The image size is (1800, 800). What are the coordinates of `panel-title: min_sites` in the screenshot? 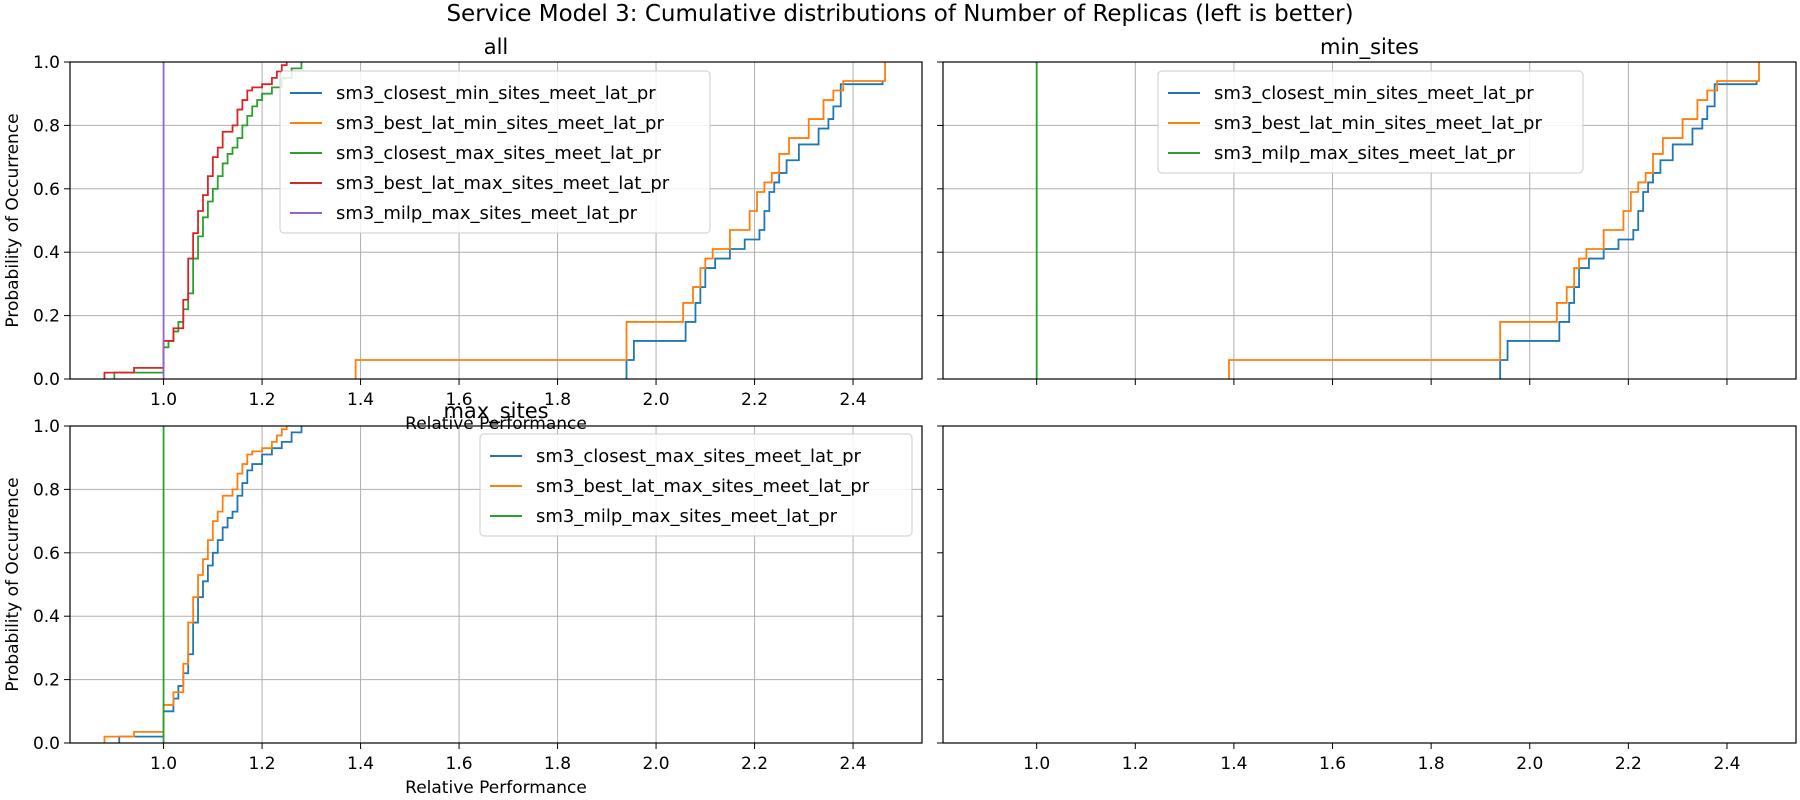 It's located at (1369, 47).